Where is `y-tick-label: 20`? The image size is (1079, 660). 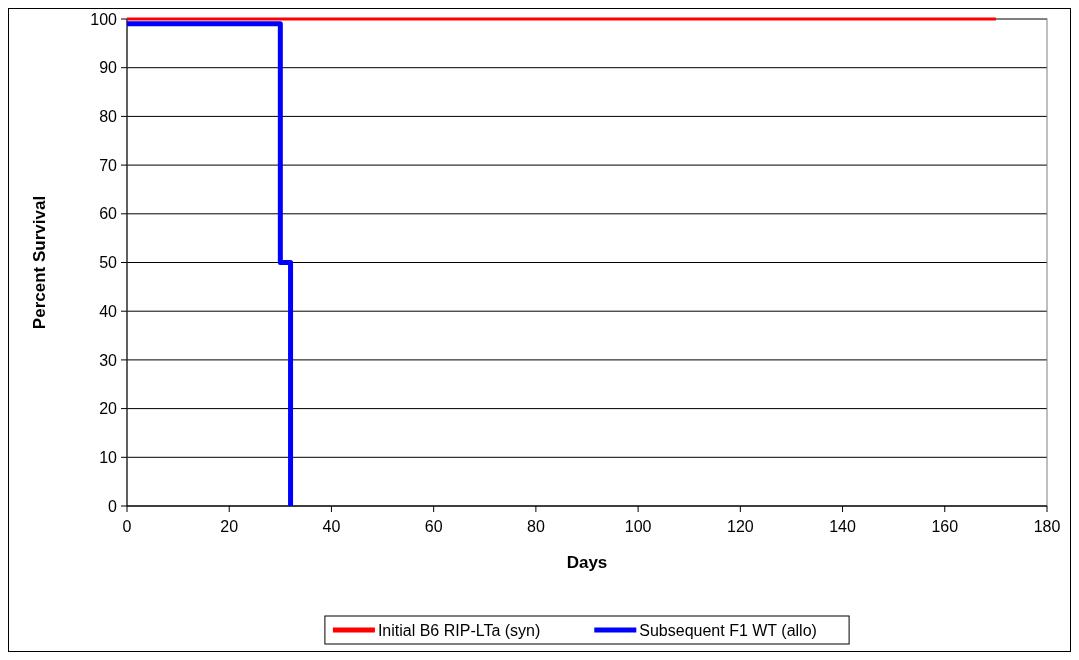 y-tick-label: 20 is located at coordinates (108, 409).